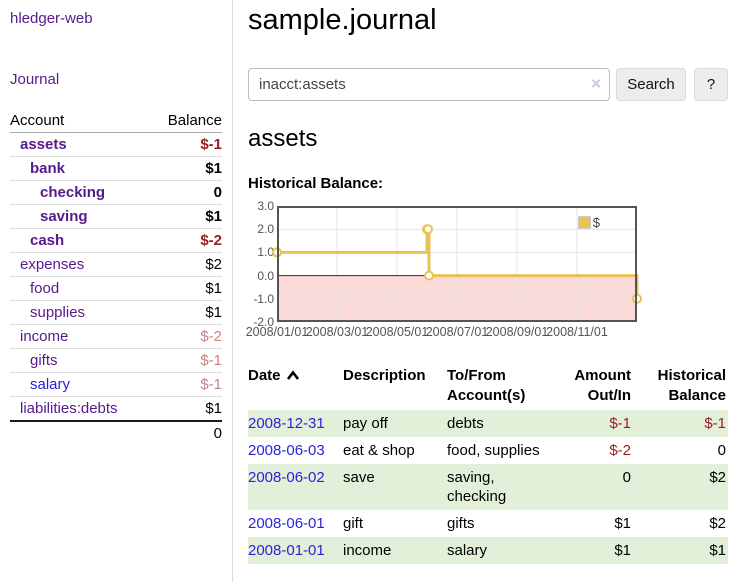 The image size is (742, 582). What do you see at coordinates (50, 384) in the screenshot?
I see `account-link-salary: salary` at bounding box center [50, 384].